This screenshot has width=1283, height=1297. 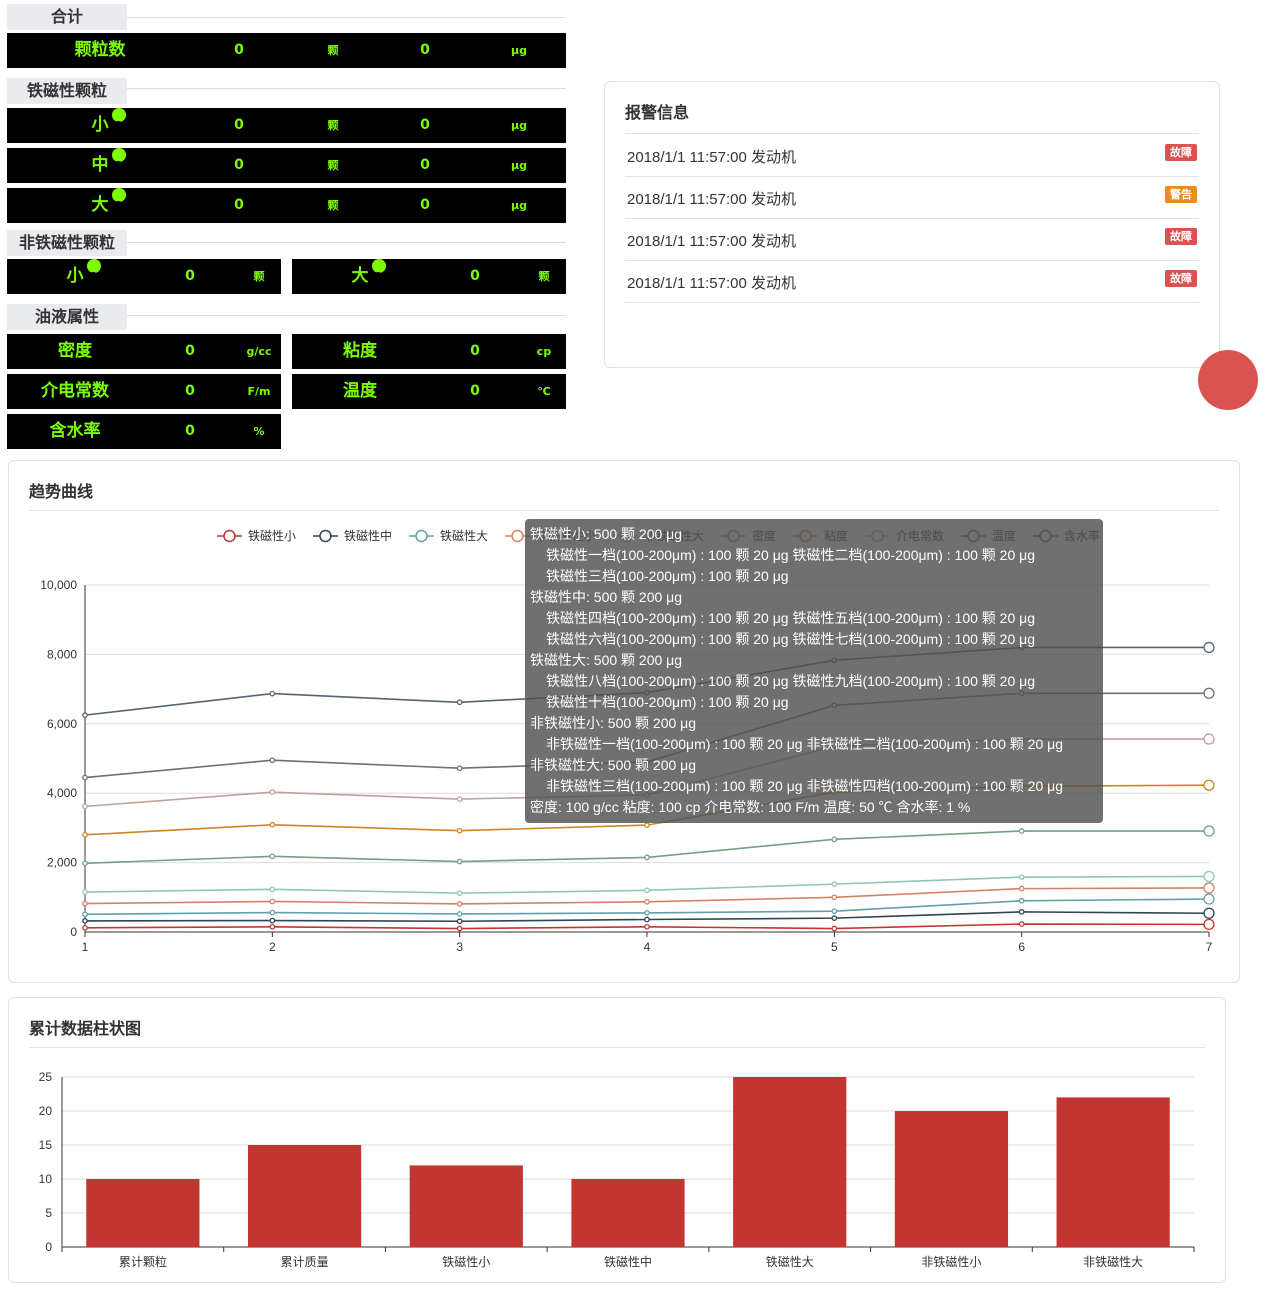 I want to click on legend-label: 铁磁性大, so click(x=464, y=535).